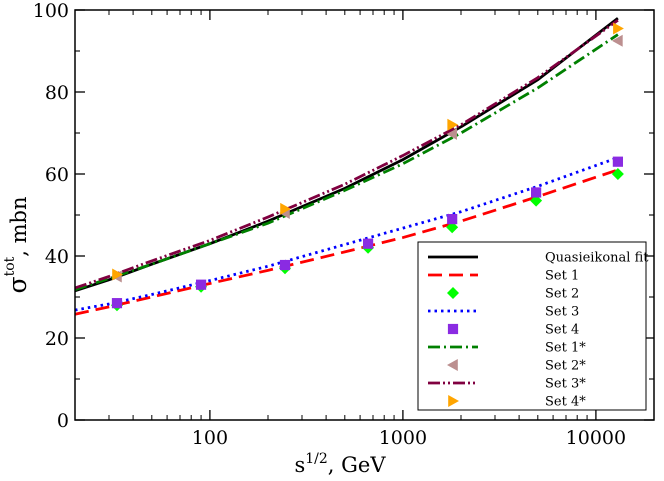 This screenshot has height=481, width=664. I want to click on legend-label-set-1-star: Set 1*, so click(565, 348).